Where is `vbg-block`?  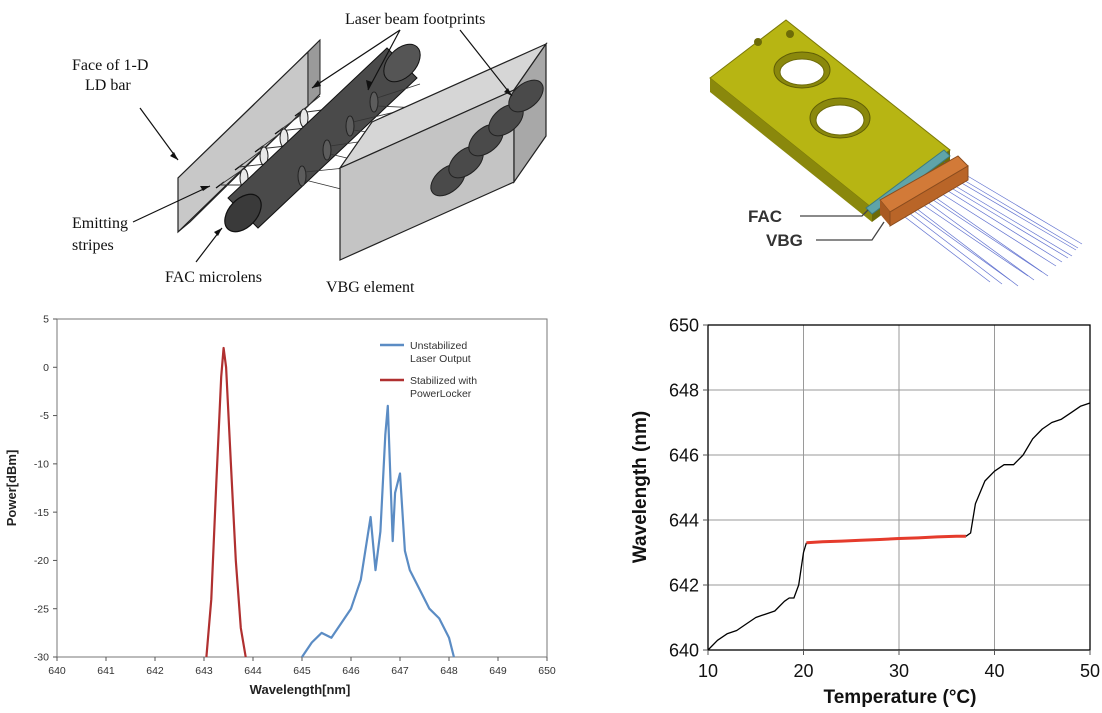 vbg-block is located at coordinates (924, 191).